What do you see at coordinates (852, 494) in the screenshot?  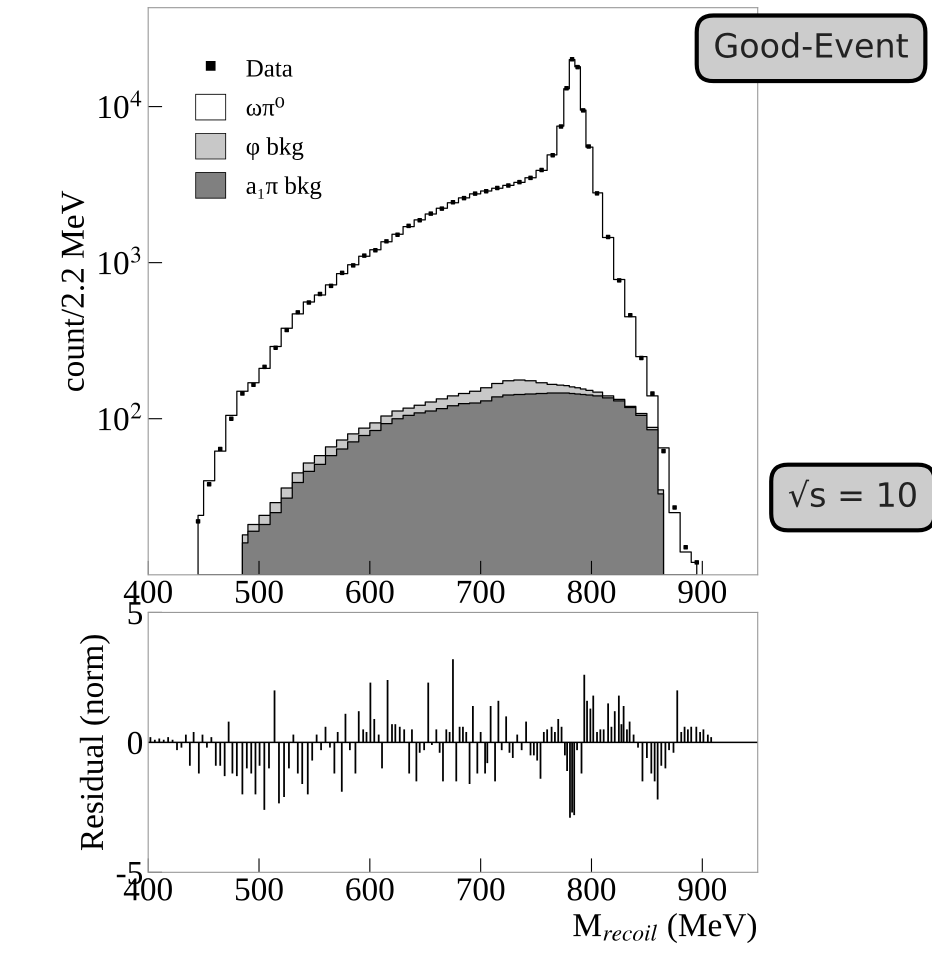 I see `text: √s = 10` at bounding box center [852, 494].